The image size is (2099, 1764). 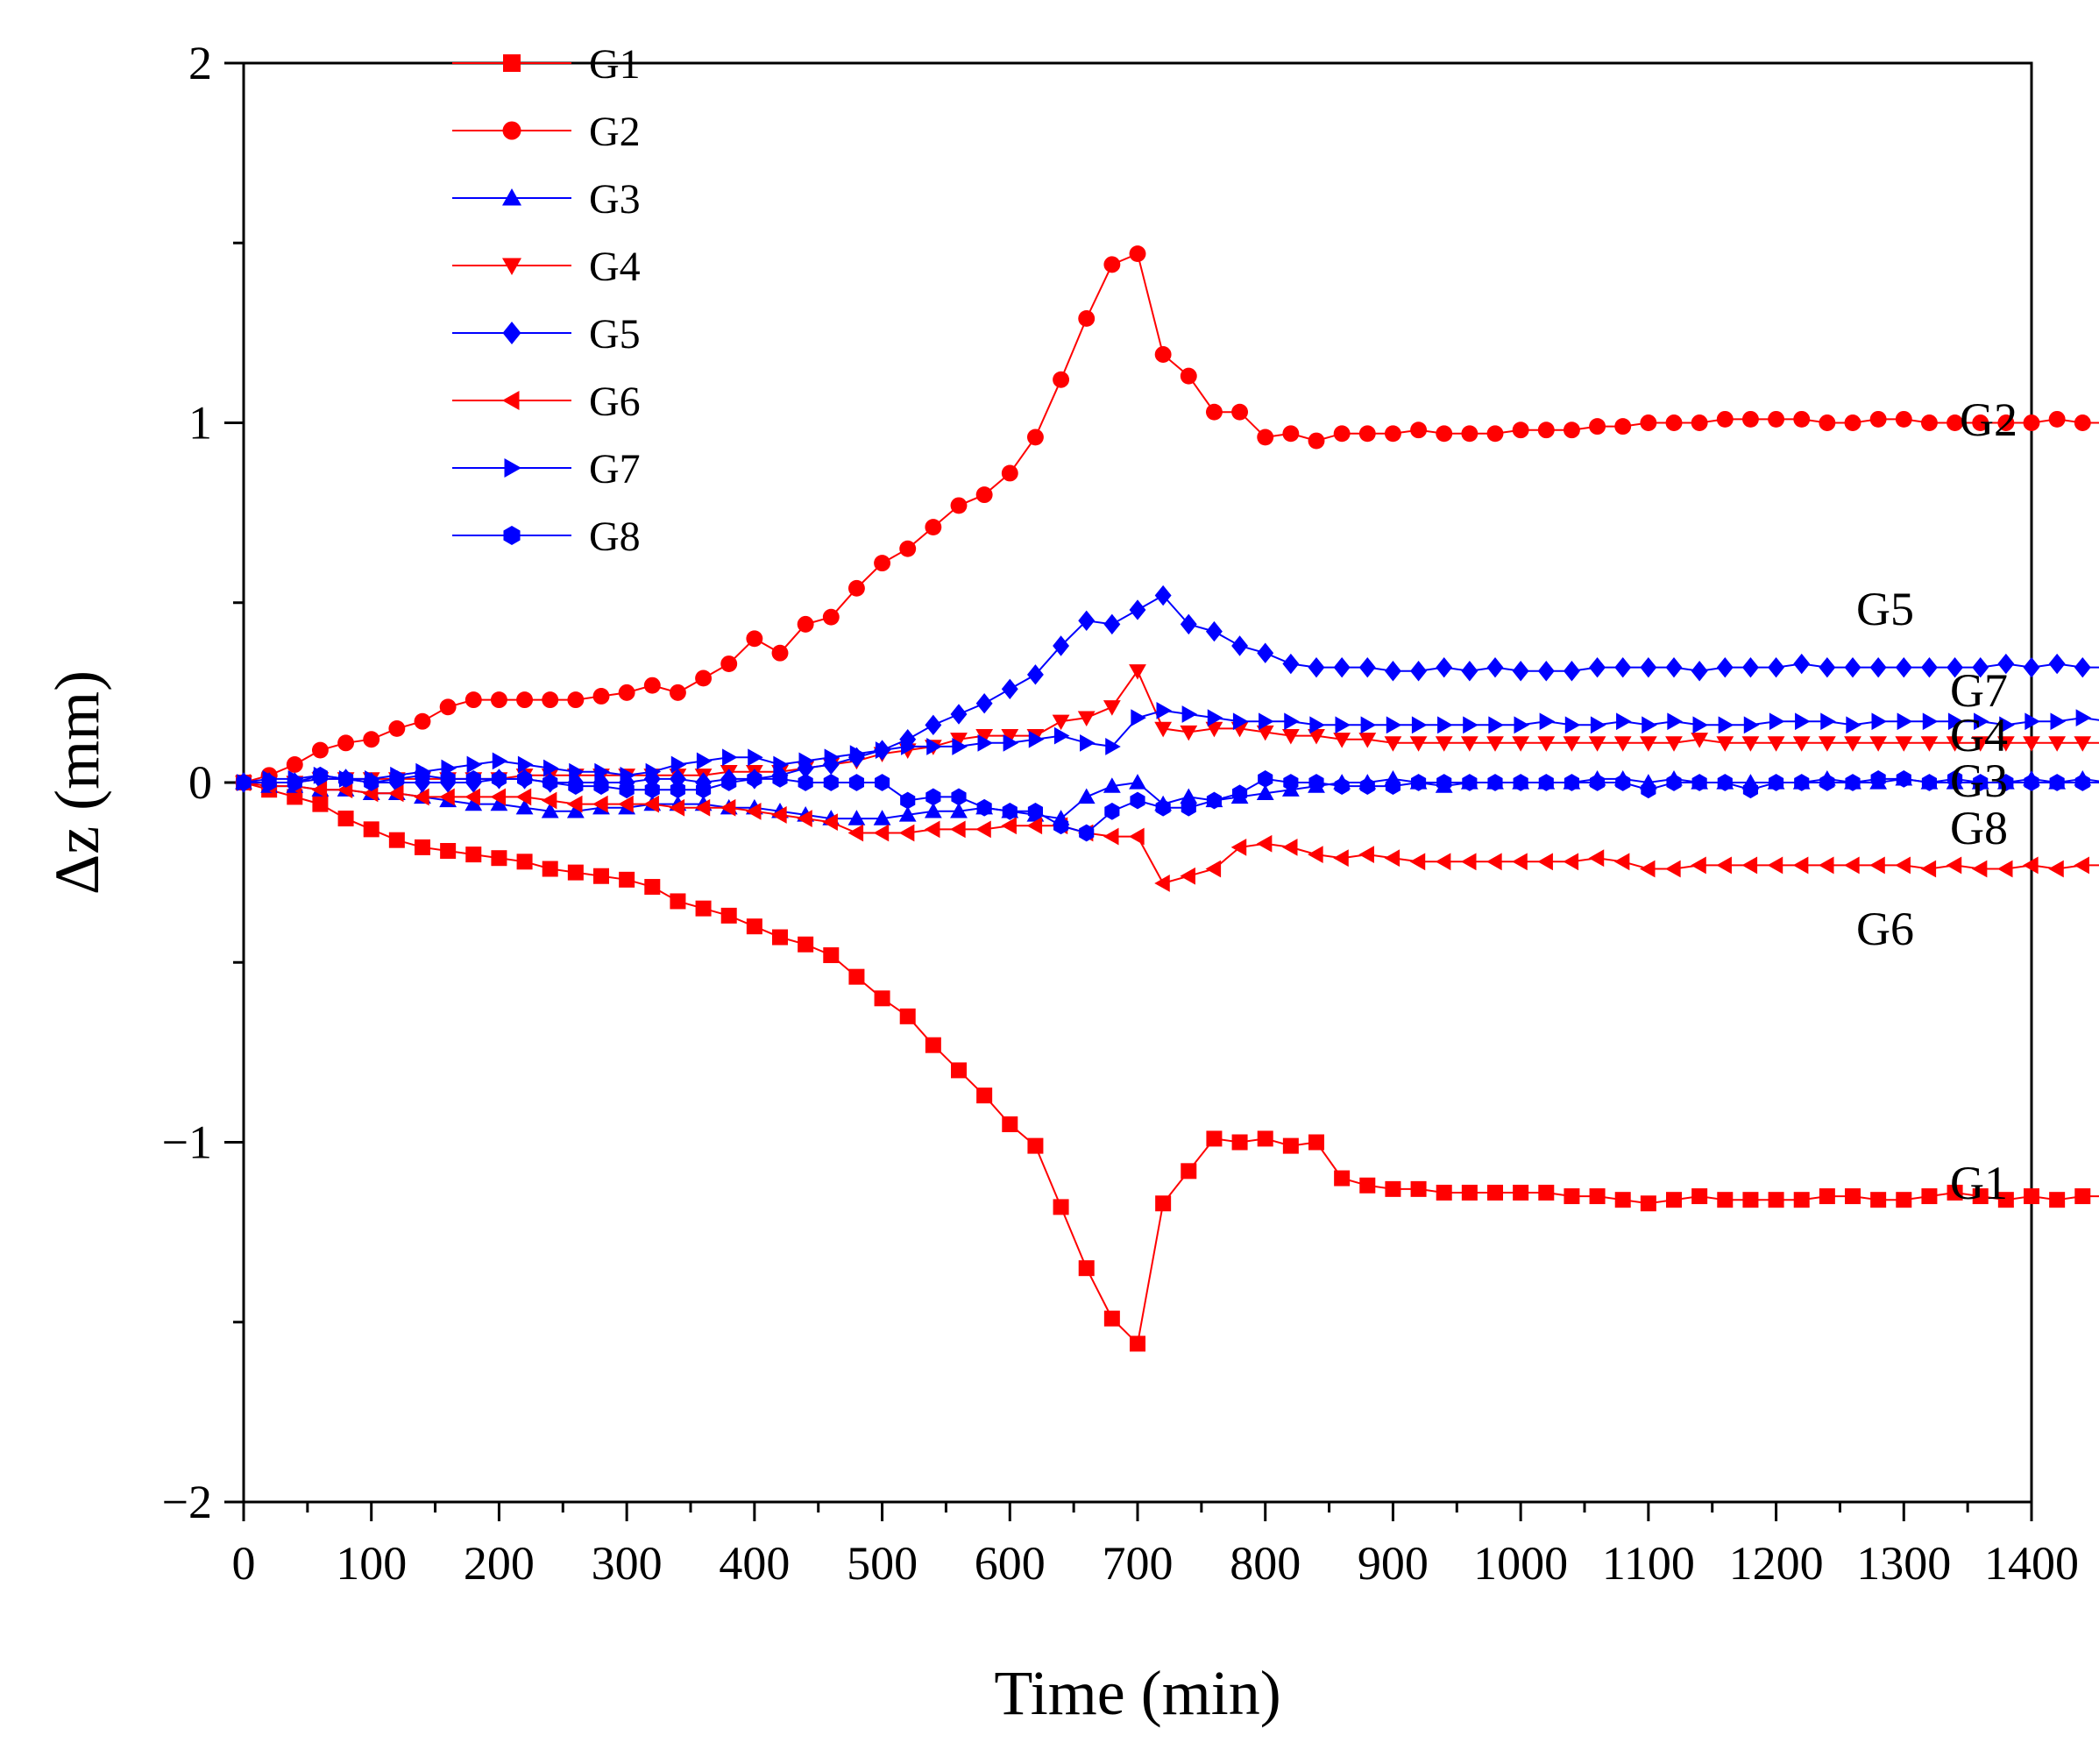 What do you see at coordinates (1903, 1564) in the screenshot?
I see `x-tick-label: 1300` at bounding box center [1903, 1564].